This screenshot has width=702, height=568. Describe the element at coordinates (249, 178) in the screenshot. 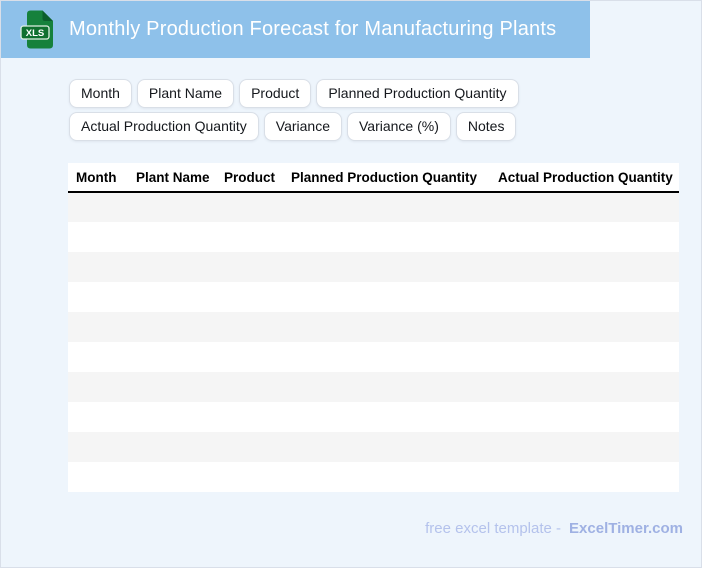

I see `table-header-cell: Product` at that location.